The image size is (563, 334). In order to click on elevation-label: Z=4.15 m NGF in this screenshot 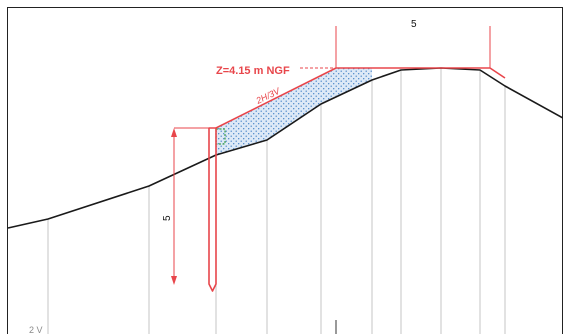, I will do `click(253, 71)`.